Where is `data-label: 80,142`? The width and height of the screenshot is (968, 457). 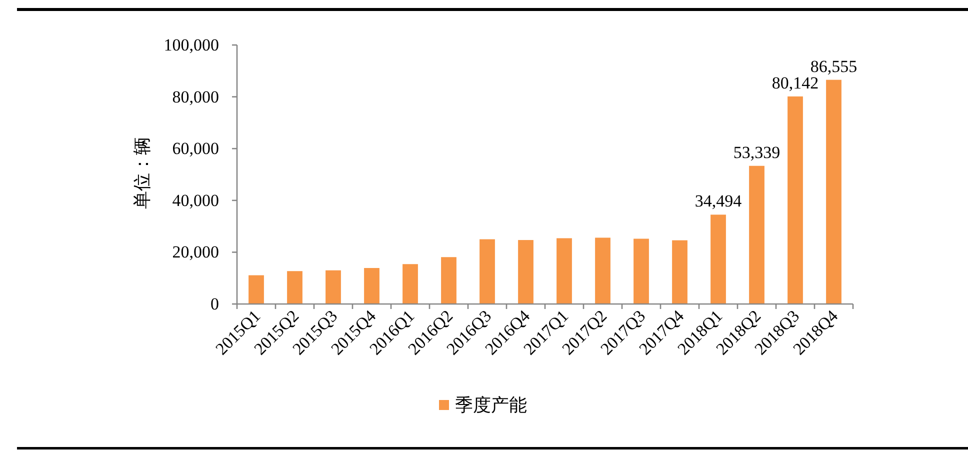 data-label: 80,142 is located at coordinates (795, 82).